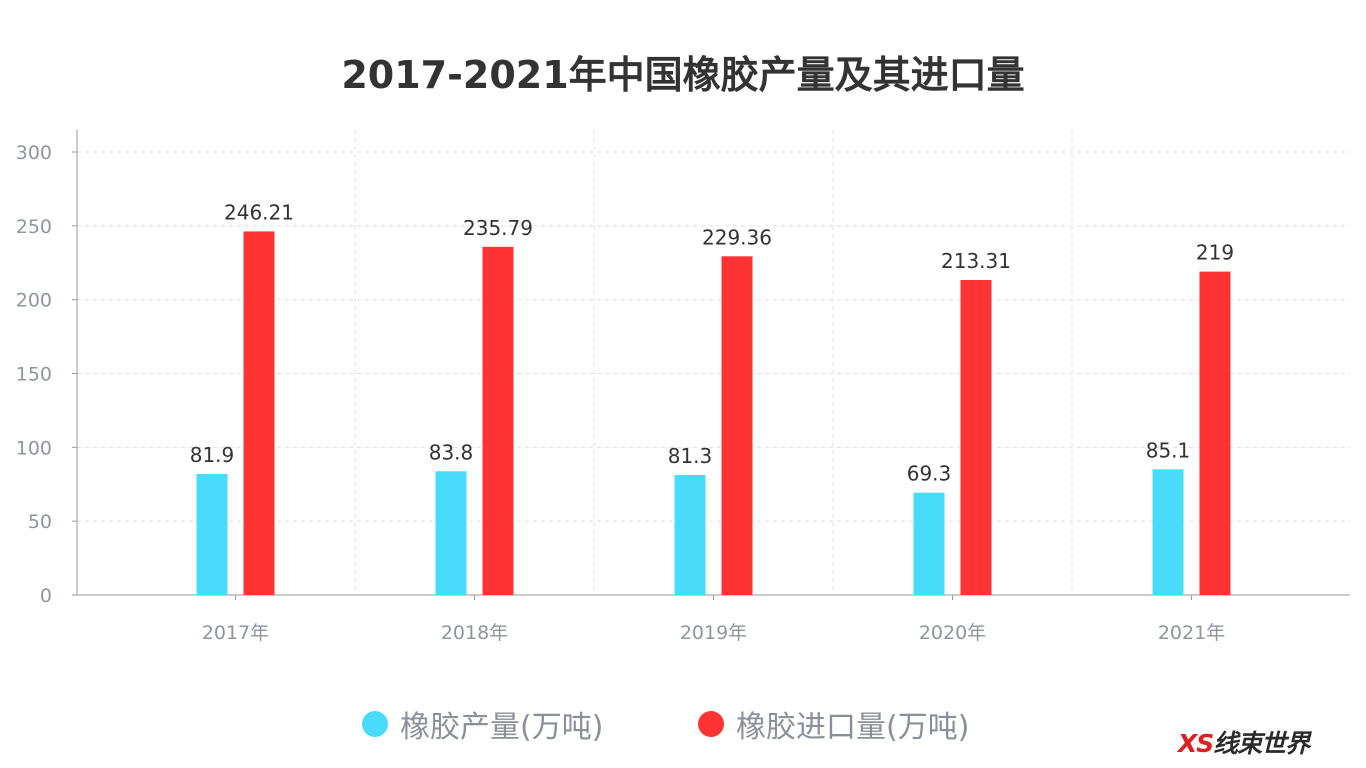  Describe the element at coordinates (235, 633) in the screenshot. I see `x-tick-label: 2017年` at that location.